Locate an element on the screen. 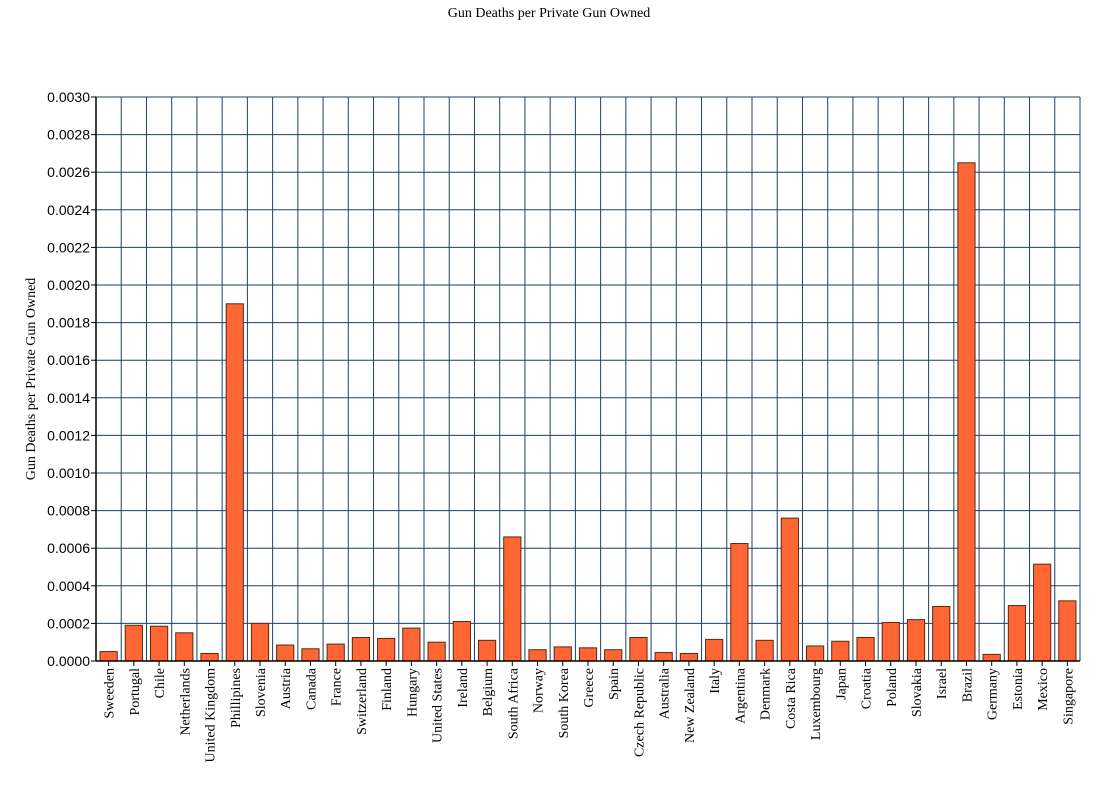 Image resolution: width=1095 pixels, height=805 pixels. bar-norway is located at coordinates (537, 655).